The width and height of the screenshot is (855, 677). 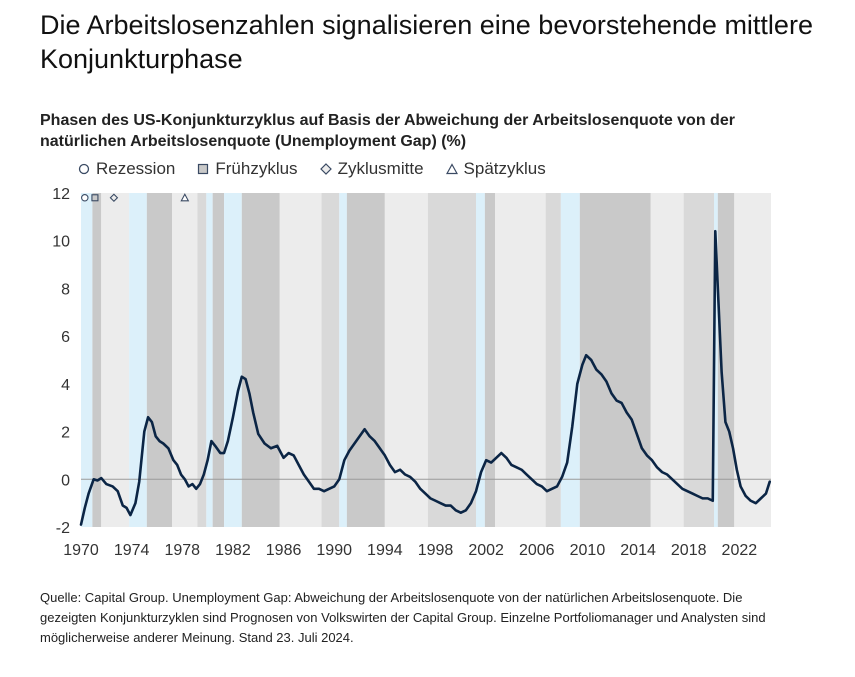 I want to click on x-tick-label: 2022, so click(x=740, y=550).